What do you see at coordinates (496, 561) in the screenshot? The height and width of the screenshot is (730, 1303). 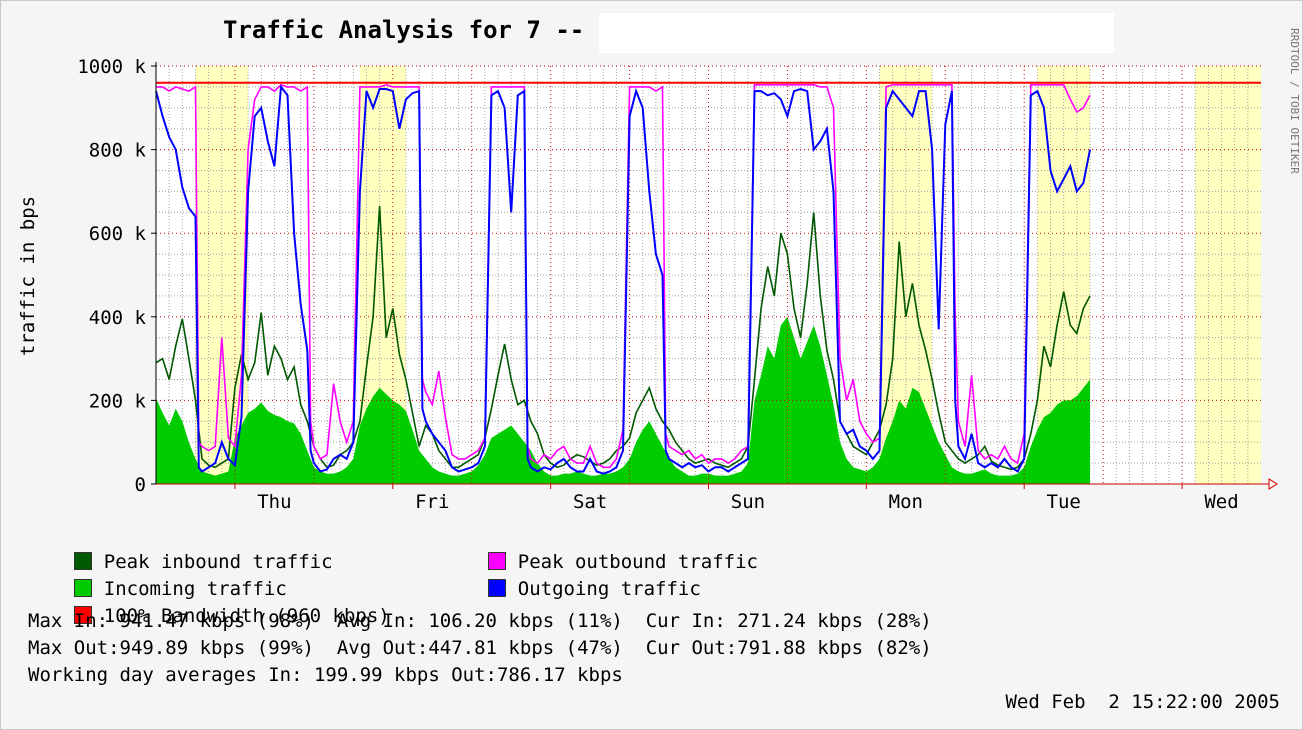 I see `peak-out-swatch` at bounding box center [496, 561].